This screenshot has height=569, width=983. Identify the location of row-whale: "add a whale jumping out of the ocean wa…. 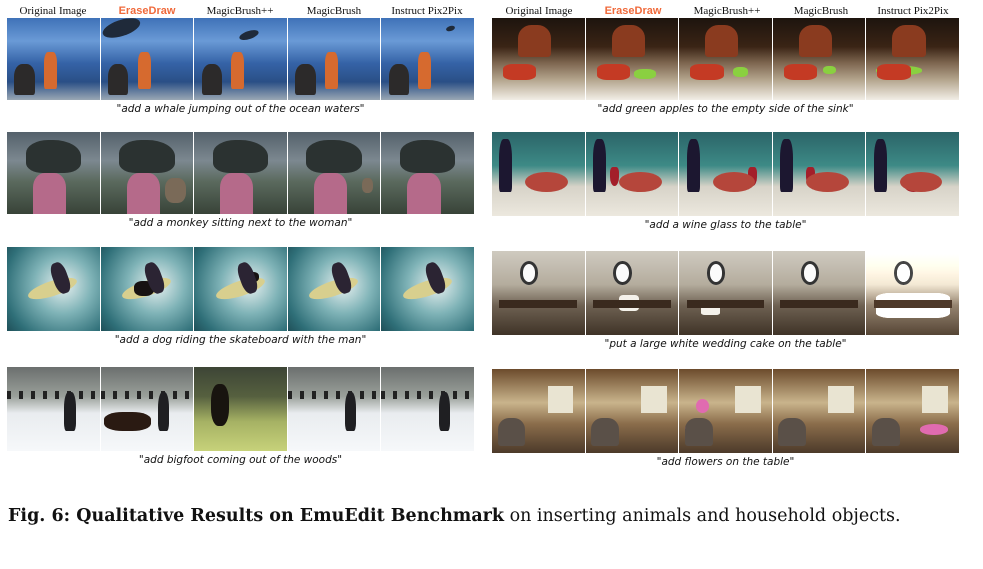
(240, 66).